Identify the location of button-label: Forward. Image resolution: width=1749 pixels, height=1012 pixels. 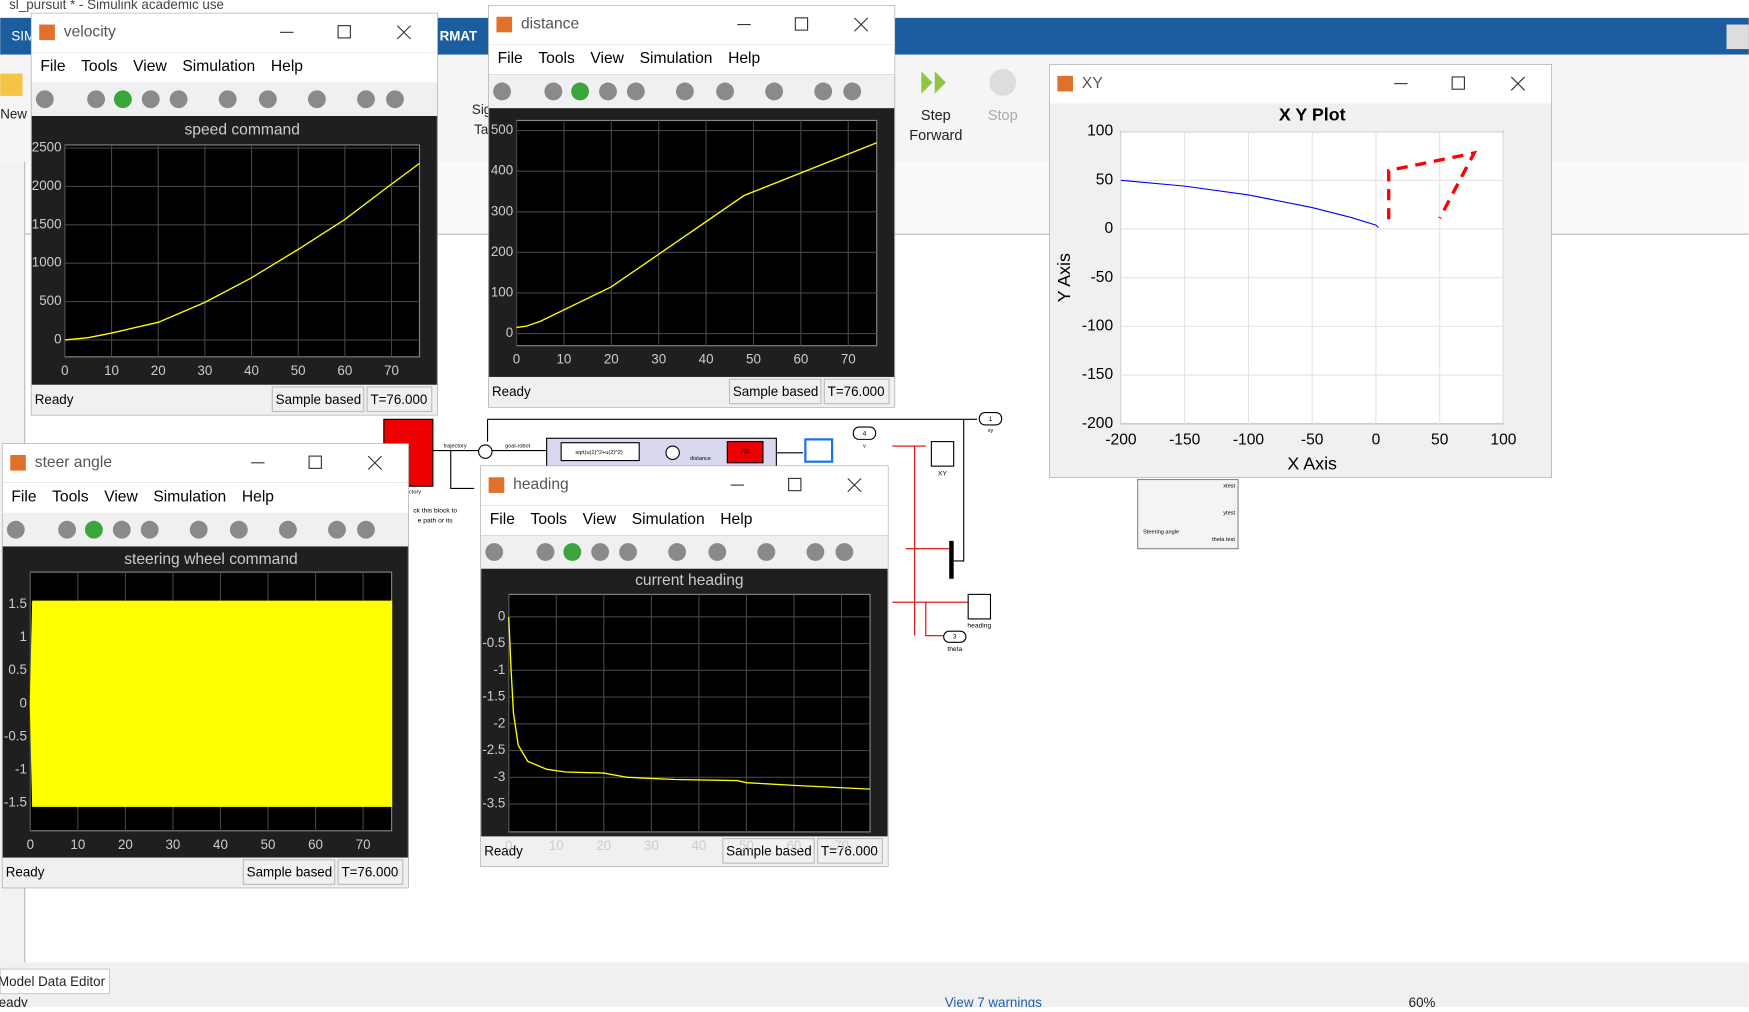
(935, 136).